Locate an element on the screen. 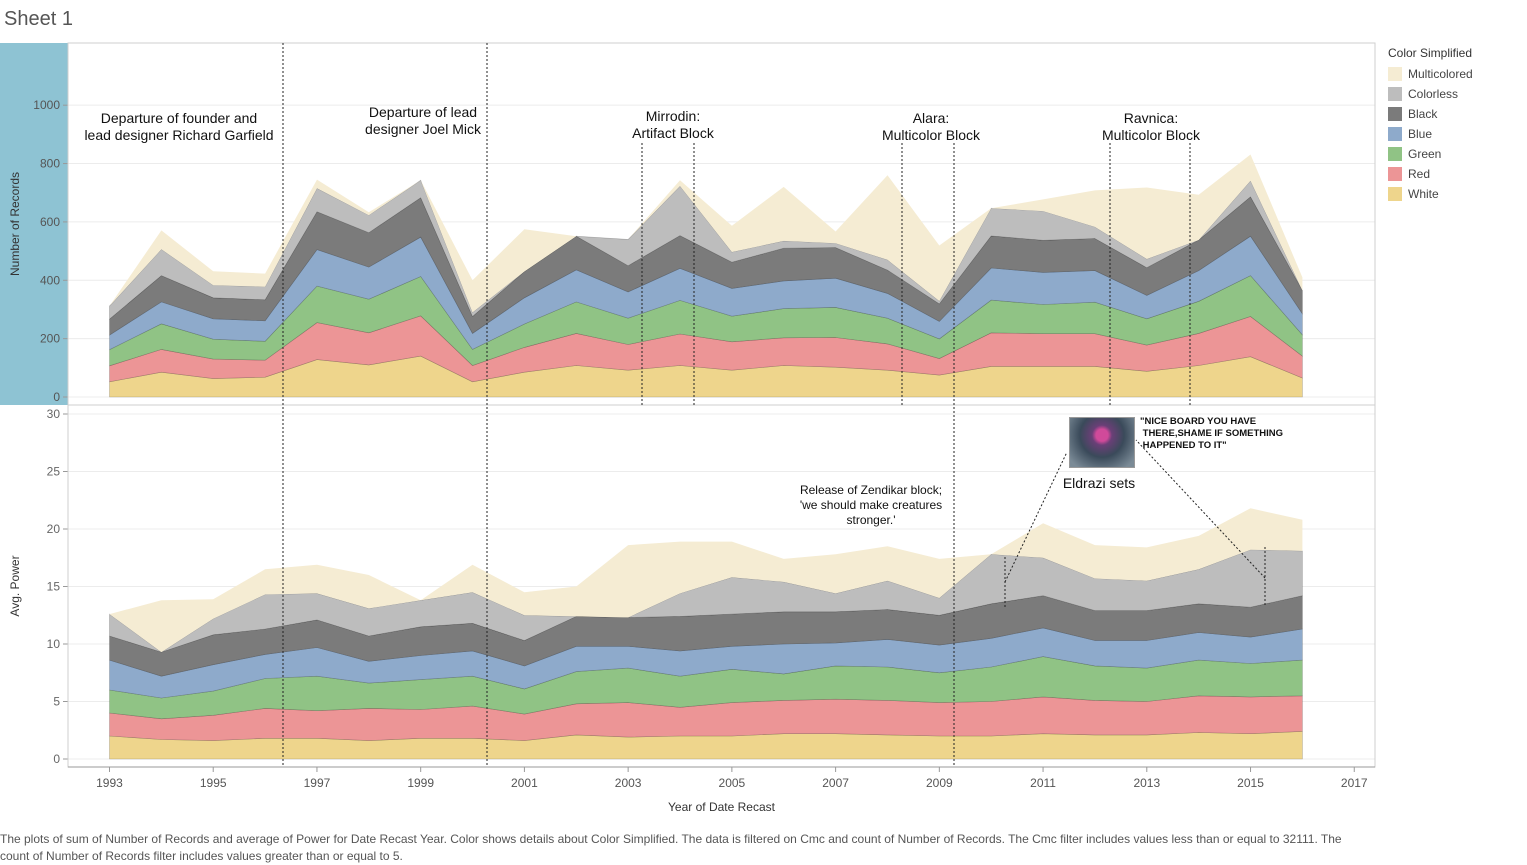  legend-label: Green is located at coordinates (1425, 154).